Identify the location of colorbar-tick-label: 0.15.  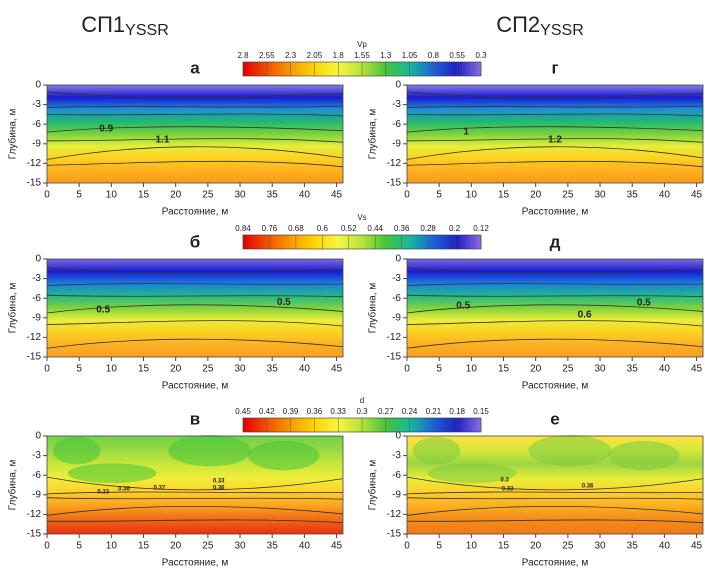
(481, 411).